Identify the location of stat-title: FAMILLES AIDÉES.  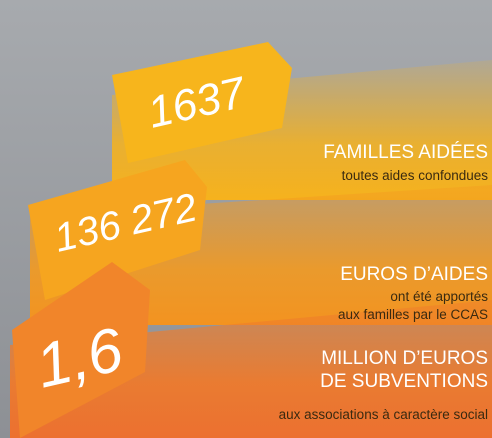
(405, 152).